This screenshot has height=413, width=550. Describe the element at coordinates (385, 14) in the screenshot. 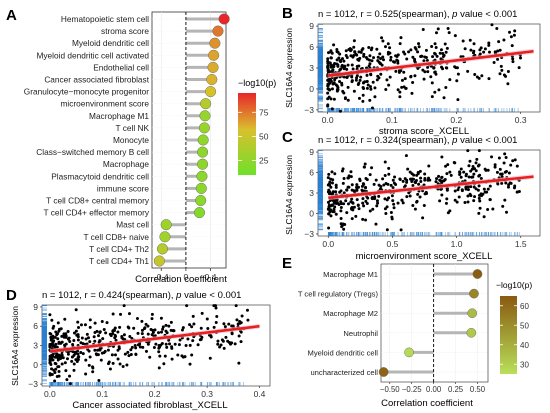

I see `panel-b-title-a: n = 1012, r = 0.525(spearman),` at that location.